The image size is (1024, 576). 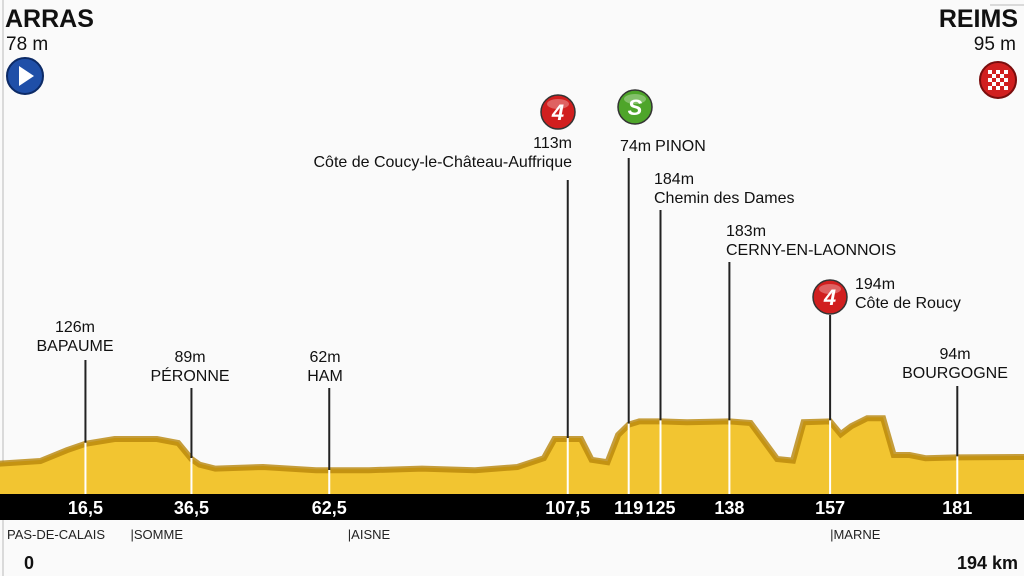 What do you see at coordinates (56, 534) in the screenshot?
I see `department-label: PAS-DE-CALAIS` at bounding box center [56, 534].